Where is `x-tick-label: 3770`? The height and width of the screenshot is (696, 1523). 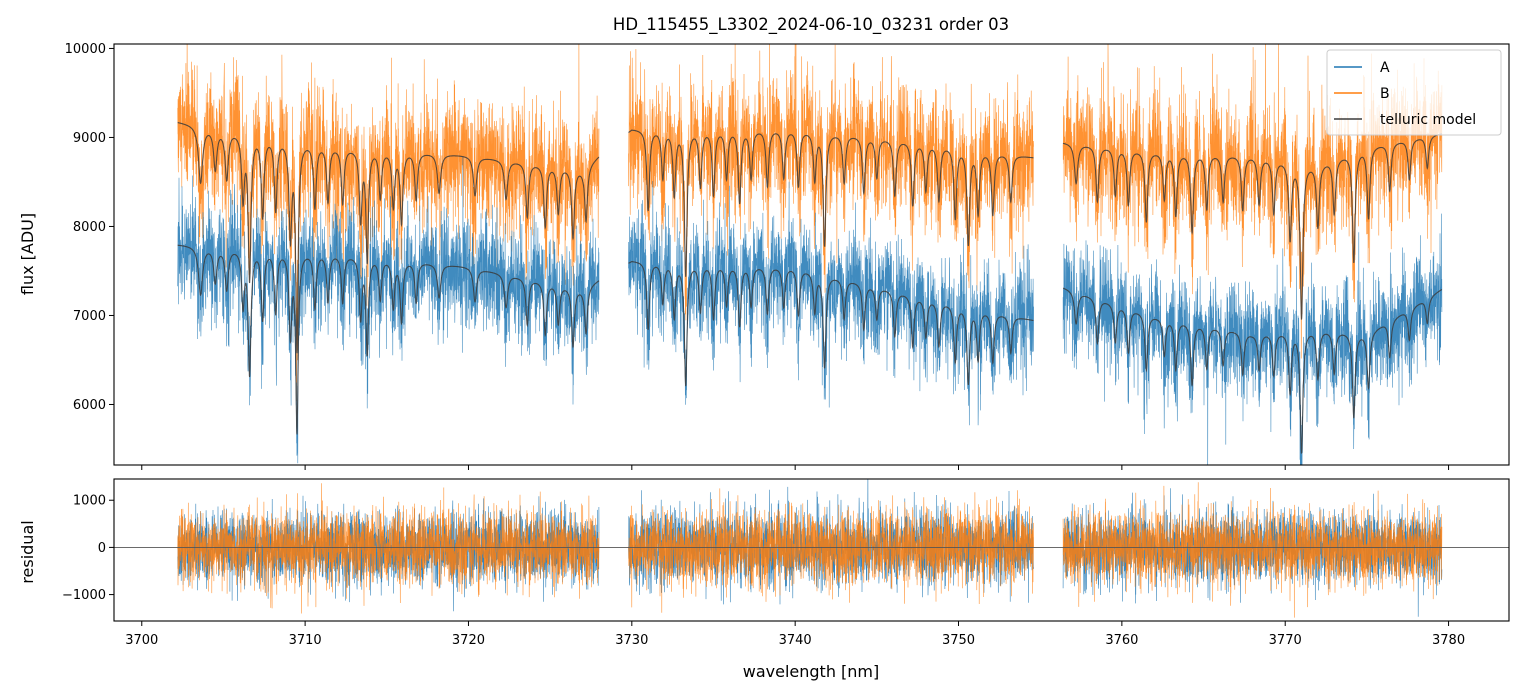 x-tick-label: 3770 is located at coordinates (1285, 640).